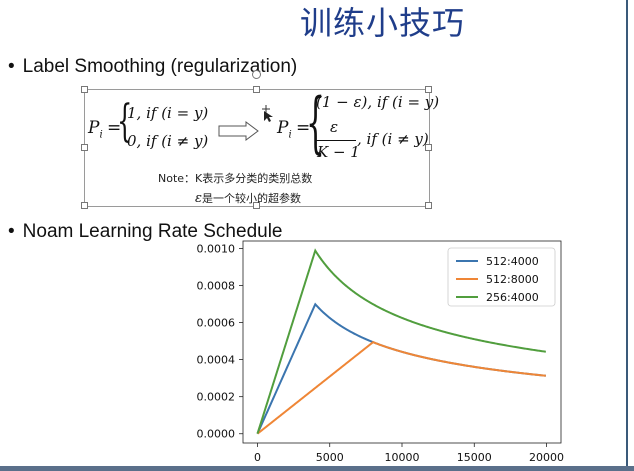 This screenshot has height=471, width=634. What do you see at coordinates (238, 131) in the screenshot?
I see `arrow-right-icon` at bounding box center [238, 131].